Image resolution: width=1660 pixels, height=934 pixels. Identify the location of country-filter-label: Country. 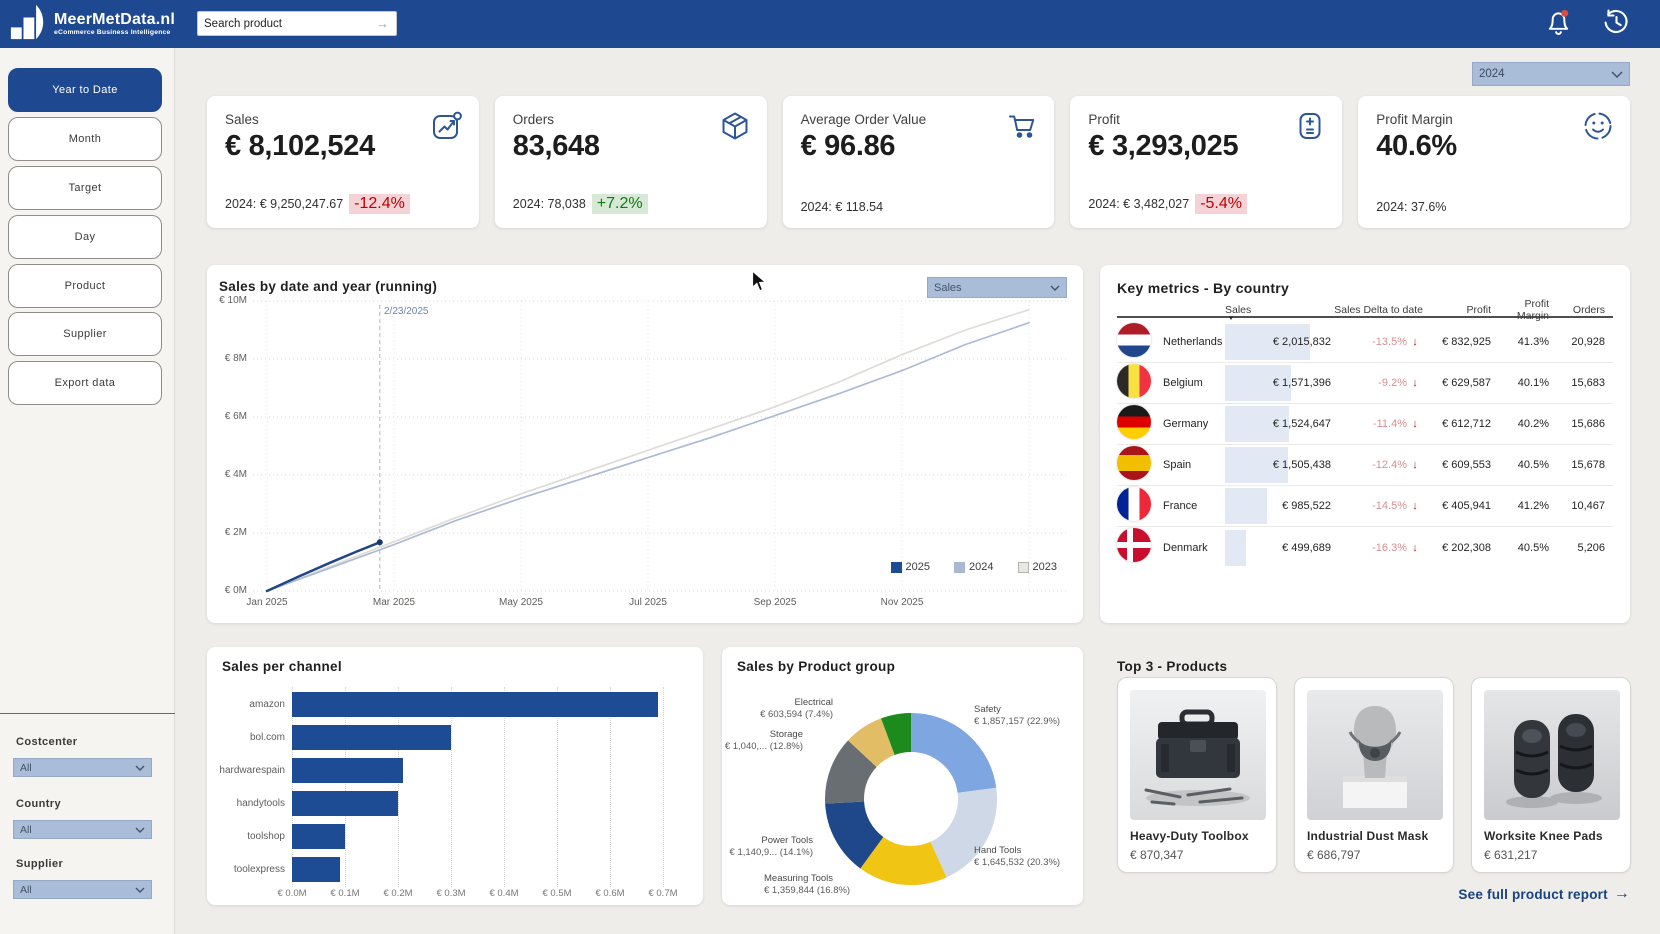
(38, 804).